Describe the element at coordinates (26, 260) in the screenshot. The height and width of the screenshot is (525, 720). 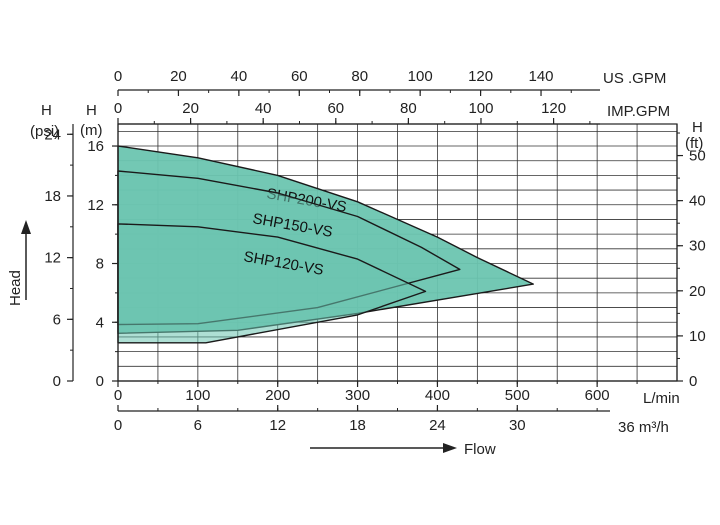
I see `head-arrow` at that location.